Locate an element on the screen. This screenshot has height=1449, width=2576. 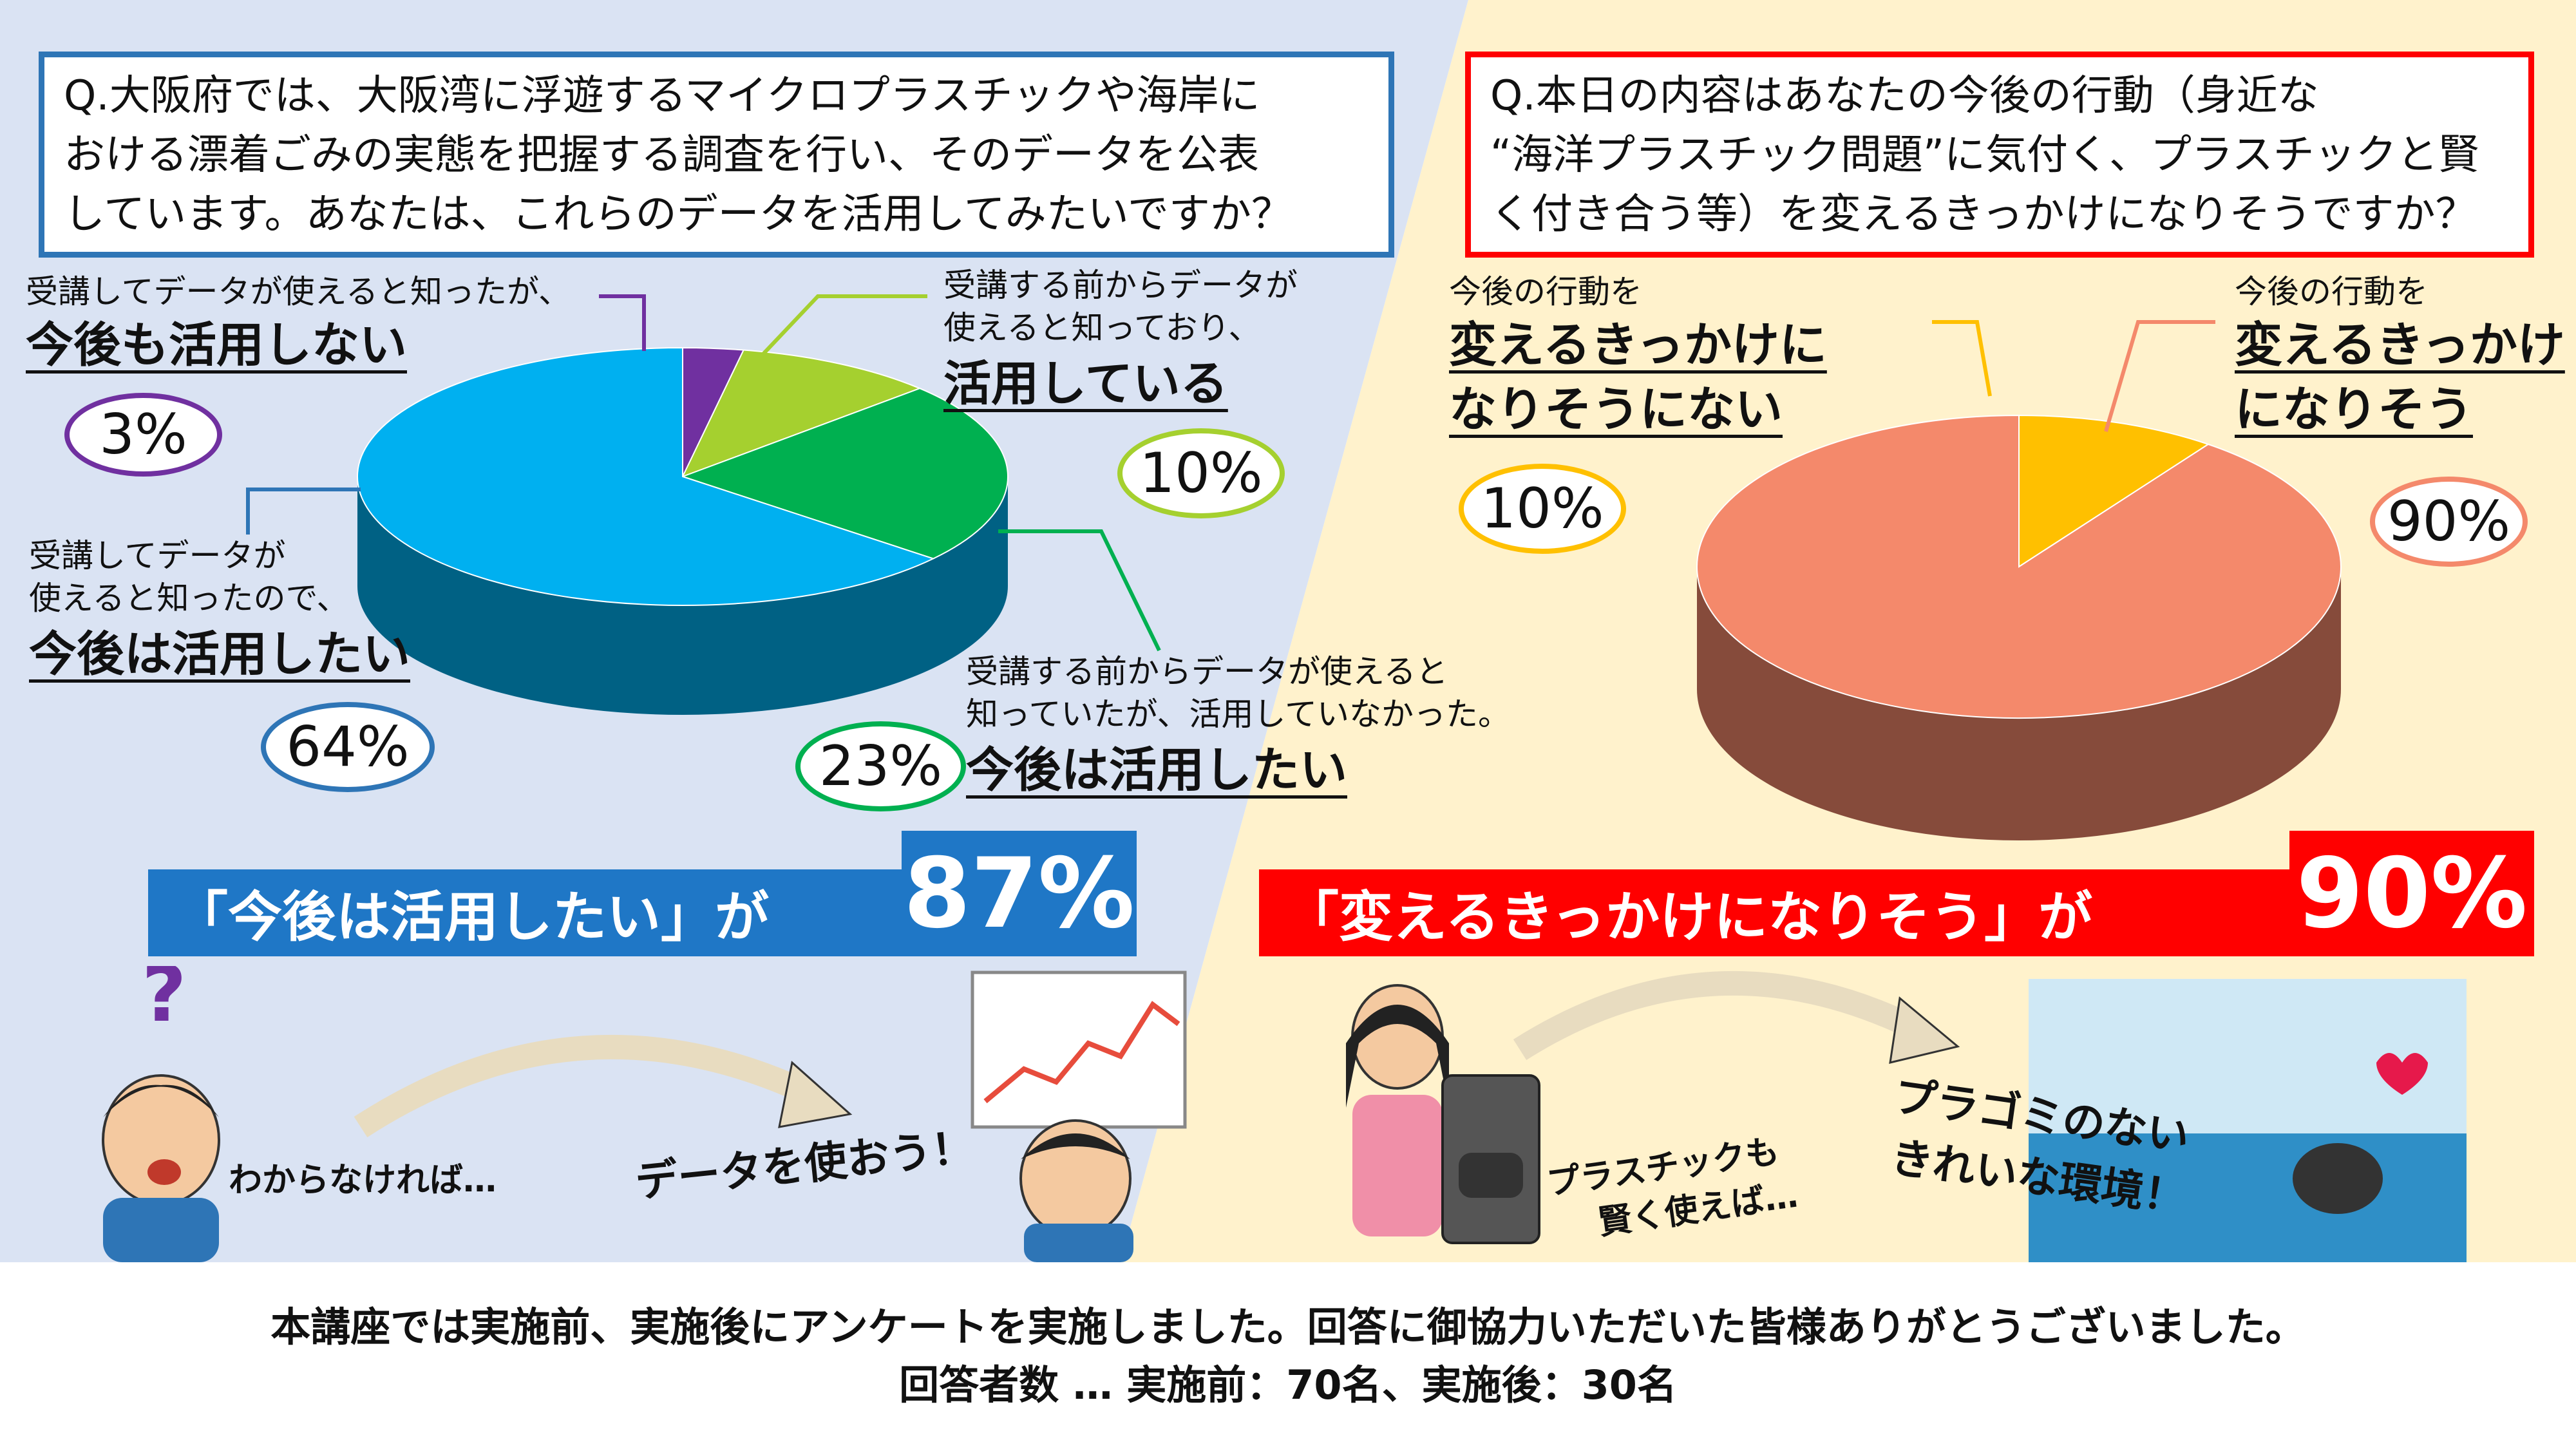
label-lime-small-2: 使えると知っており、 is located at coordinates (1102, 327).